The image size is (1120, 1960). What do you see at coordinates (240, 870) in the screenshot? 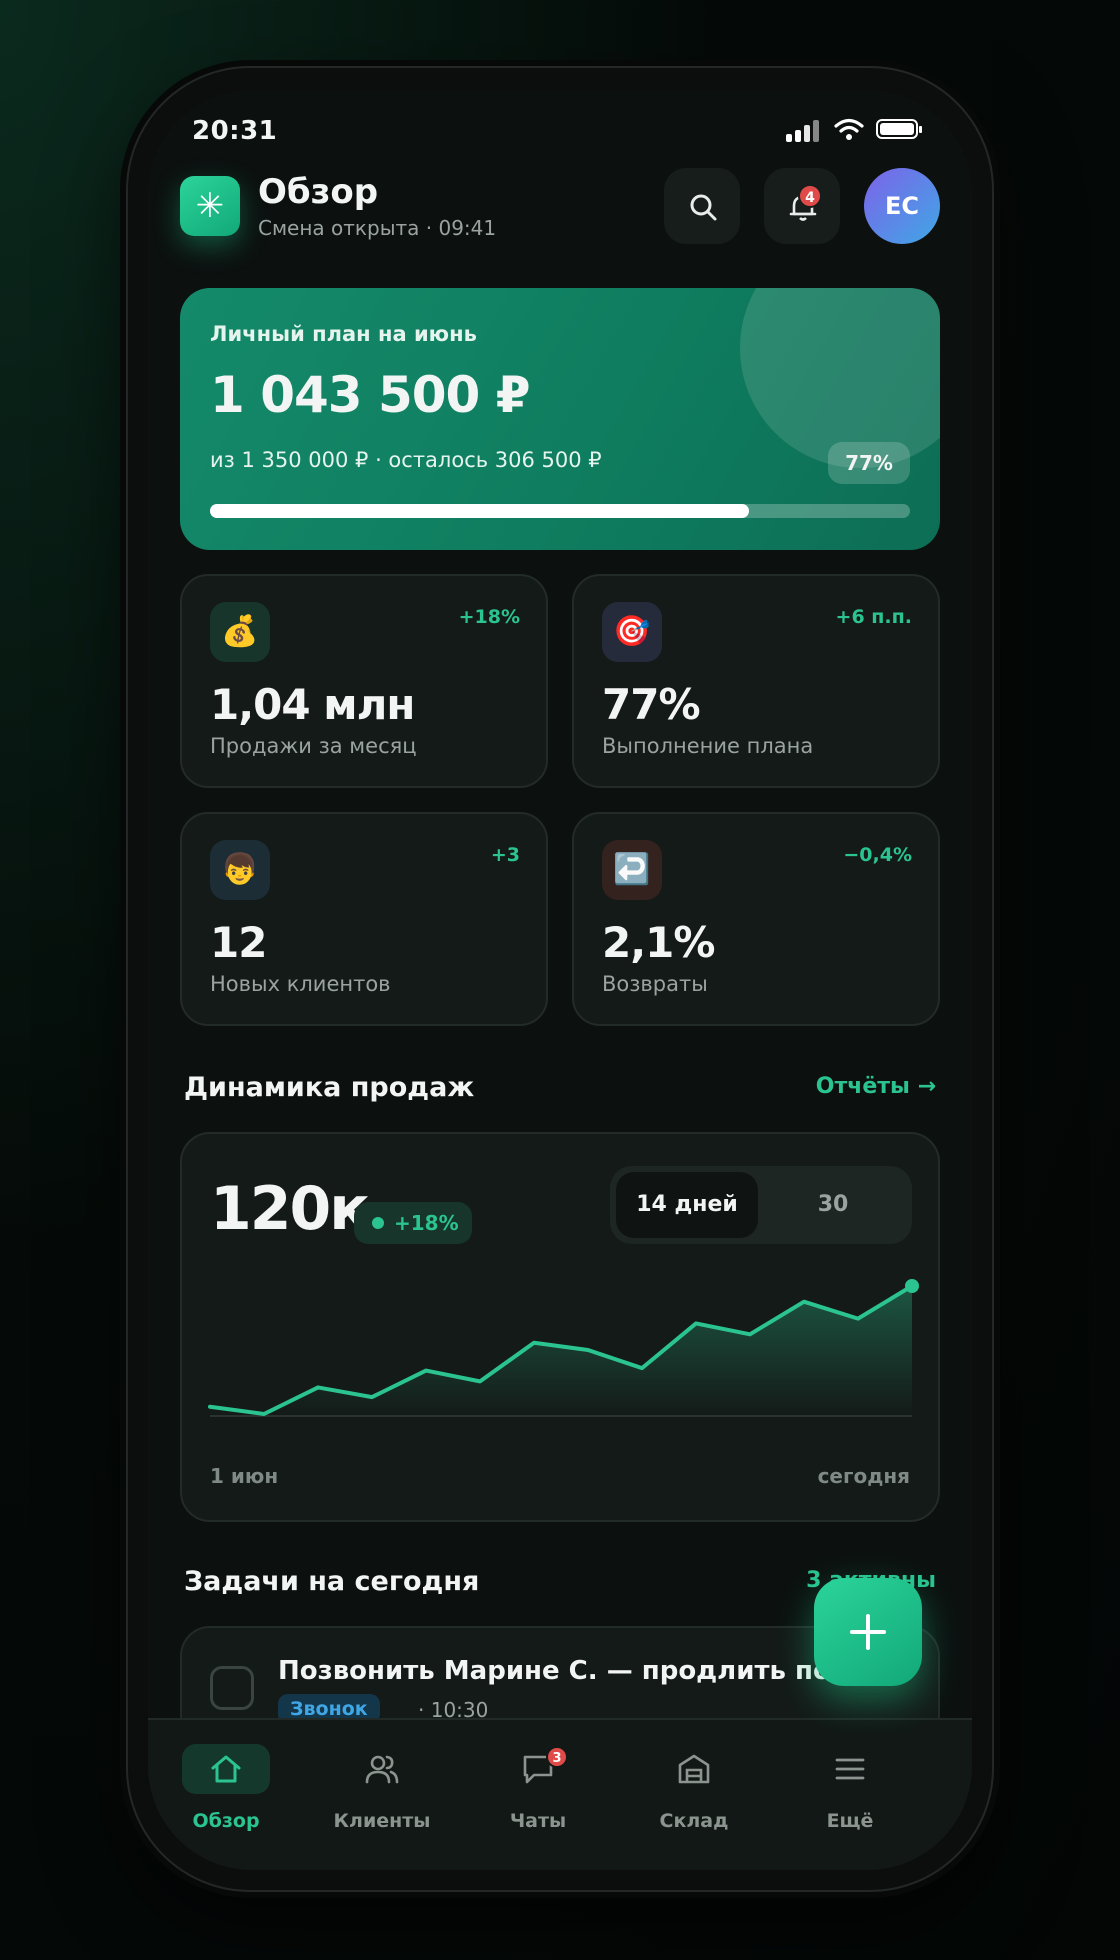
I see `person-icon: 👦` at bounding box center [240, 870].